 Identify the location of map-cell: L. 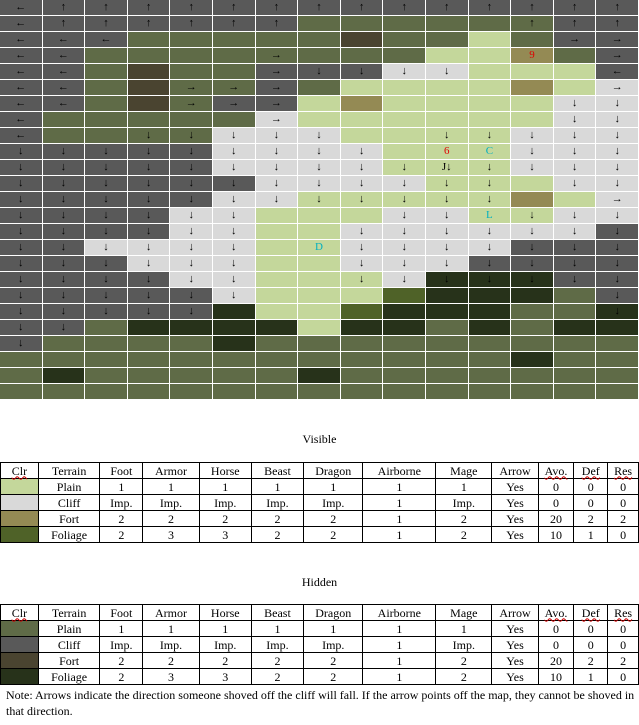
(490, 216).